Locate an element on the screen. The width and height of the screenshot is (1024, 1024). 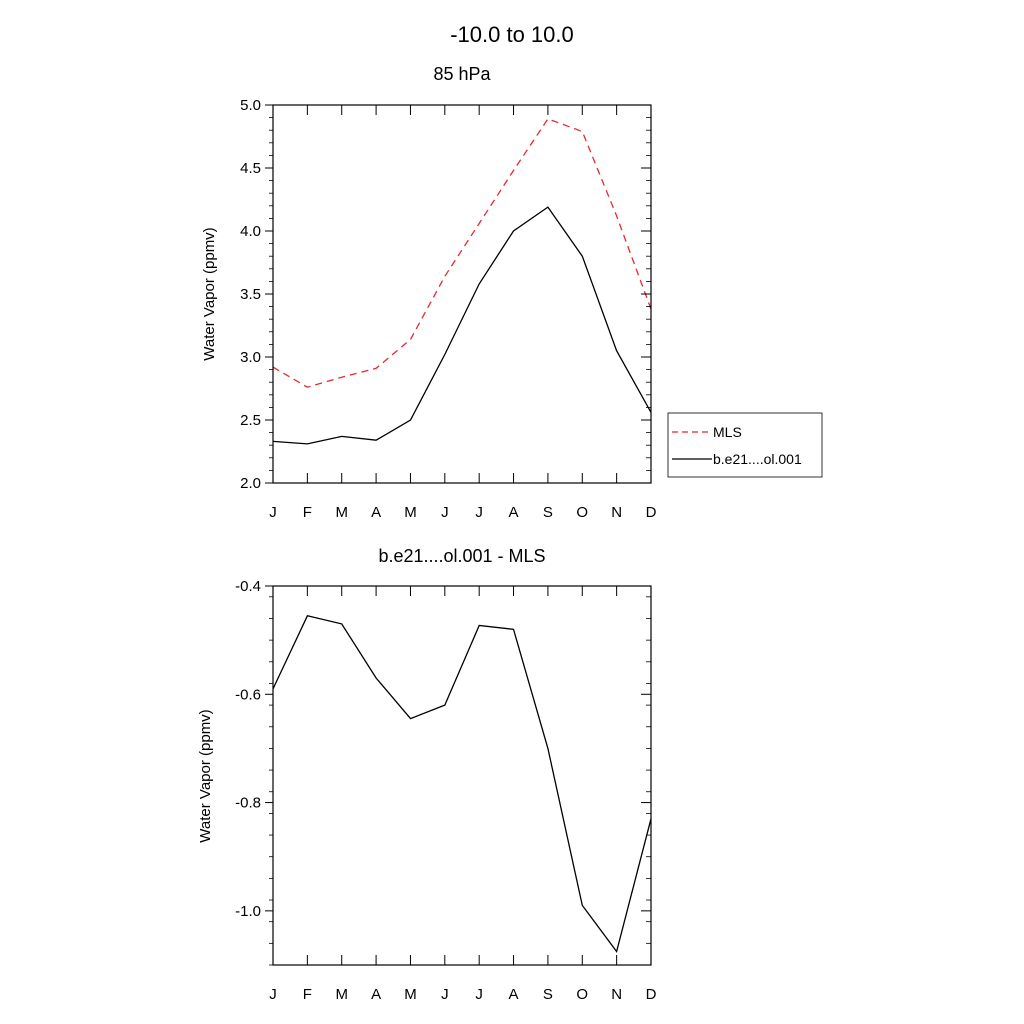
legend-label-model: b.e21....ol.001 is located at coordinates (757, 459).